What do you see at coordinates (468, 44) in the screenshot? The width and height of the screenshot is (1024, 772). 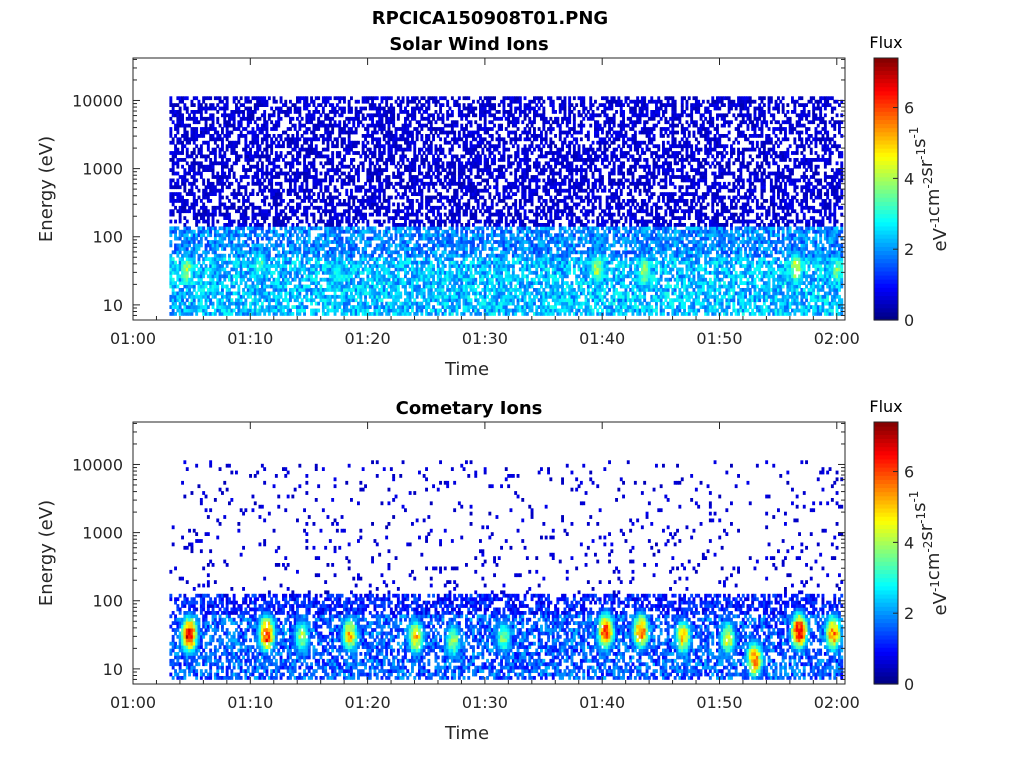 I see `panel-title: Solar Wind Ions` at bounding box center [468, 44].